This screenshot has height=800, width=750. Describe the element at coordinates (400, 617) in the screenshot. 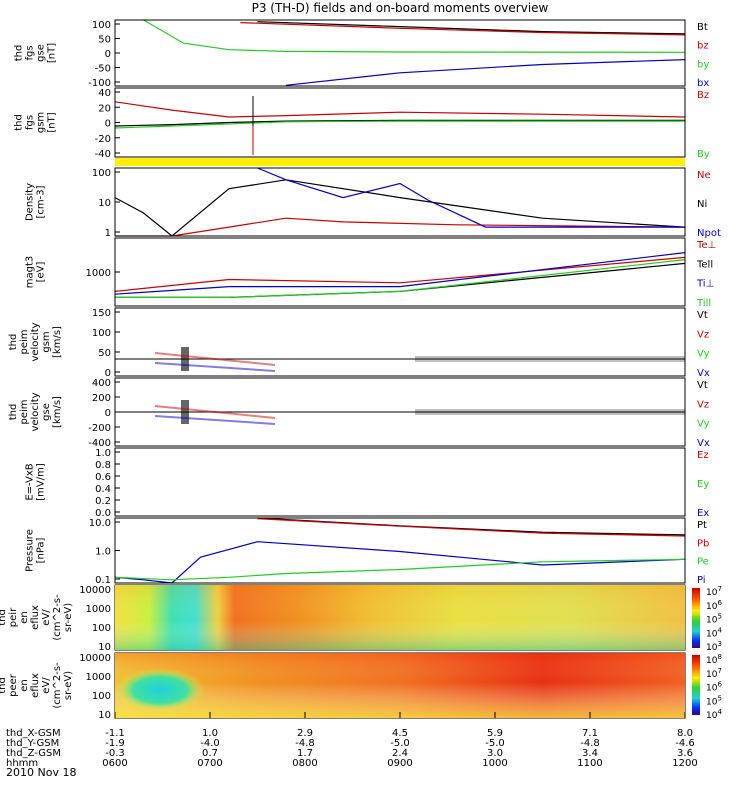

I see `ion-spectrogram` at that location.